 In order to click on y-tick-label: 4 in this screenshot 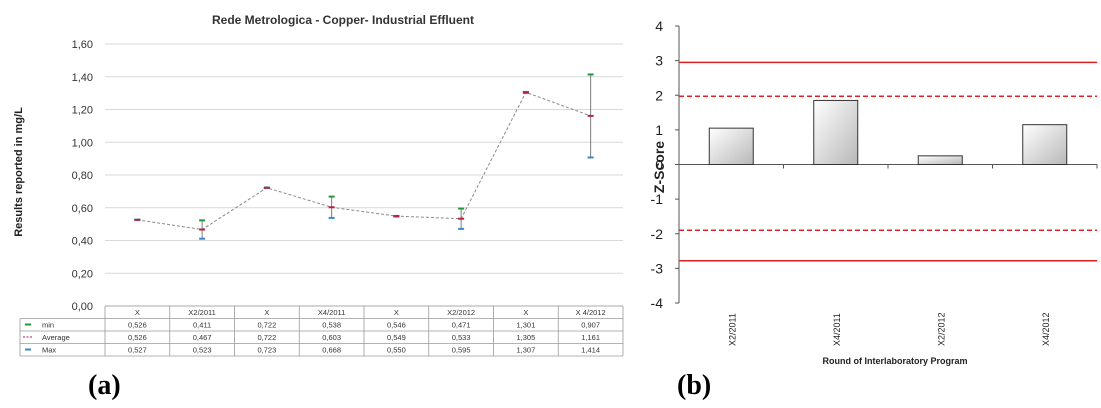, I will do `click(659, 26)`.